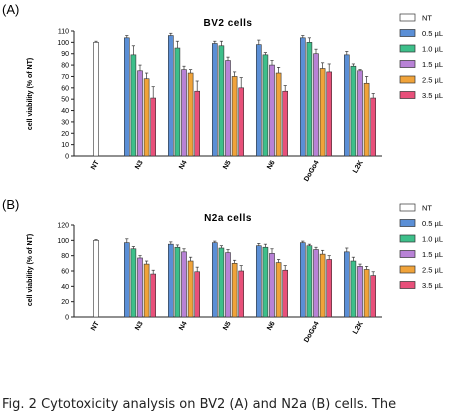 Image resolution: width=474 pixels, height=413 pixels. What do you see at coordinates (228, 23) in the screenshot?
I see `chart-title: BV2 cells` at bounding box center [228, 23].